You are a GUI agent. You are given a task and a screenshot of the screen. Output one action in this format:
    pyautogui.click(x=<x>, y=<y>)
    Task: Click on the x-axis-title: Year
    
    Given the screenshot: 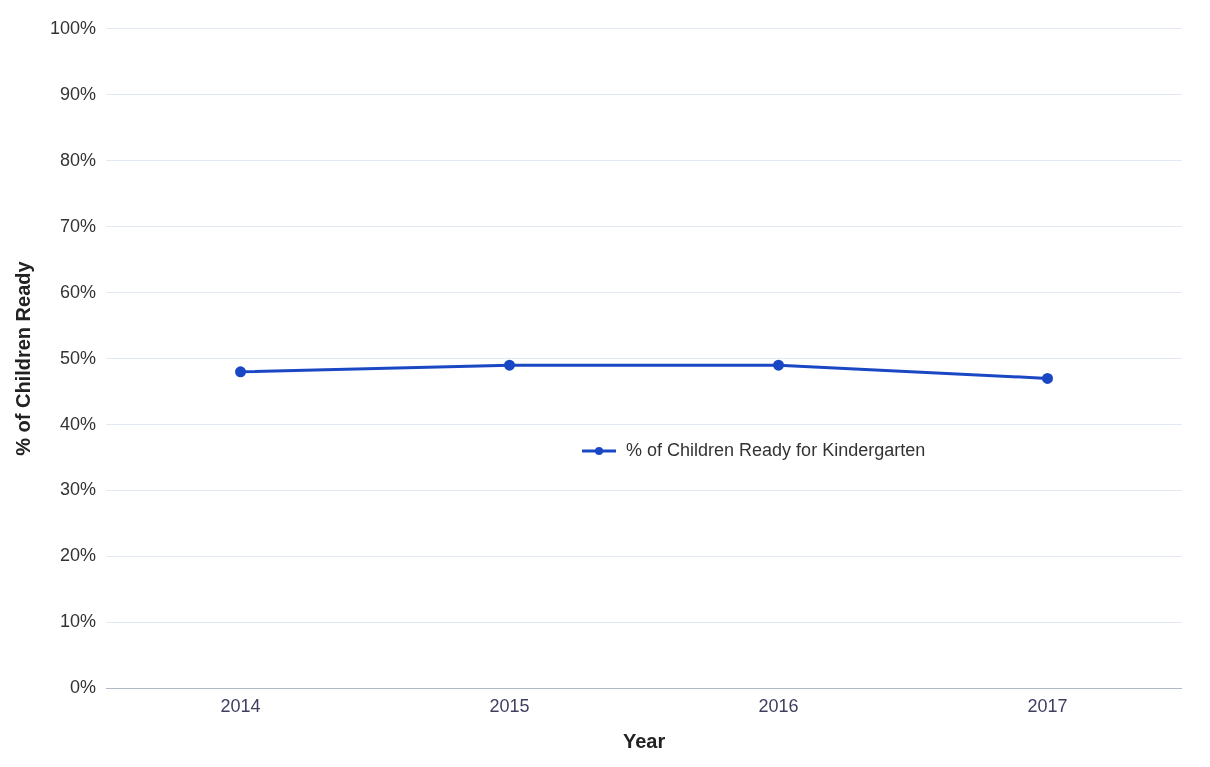 What is the action you would take?
    pyautogui.click(x=644, y=740)
    